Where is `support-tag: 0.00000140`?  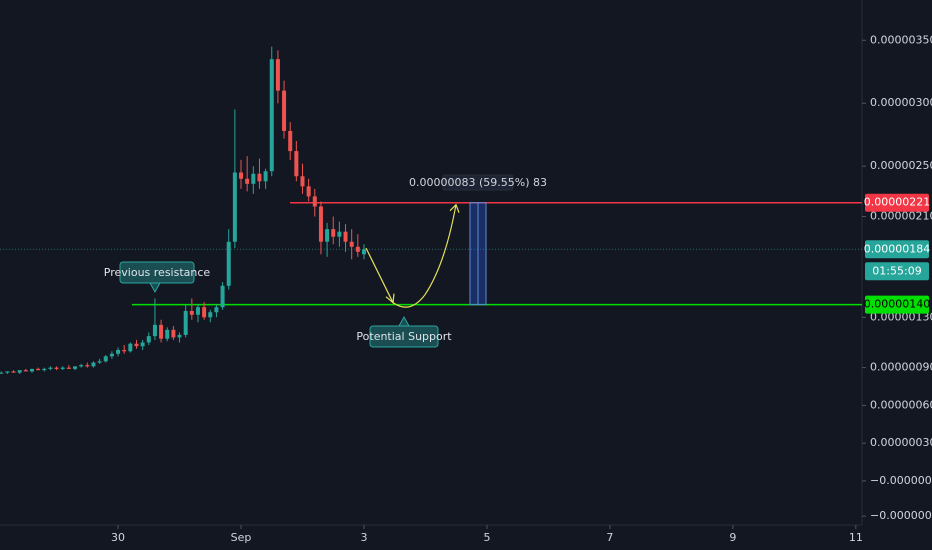 support-tag: 0.00000140 is located at coordinates (897, 304).